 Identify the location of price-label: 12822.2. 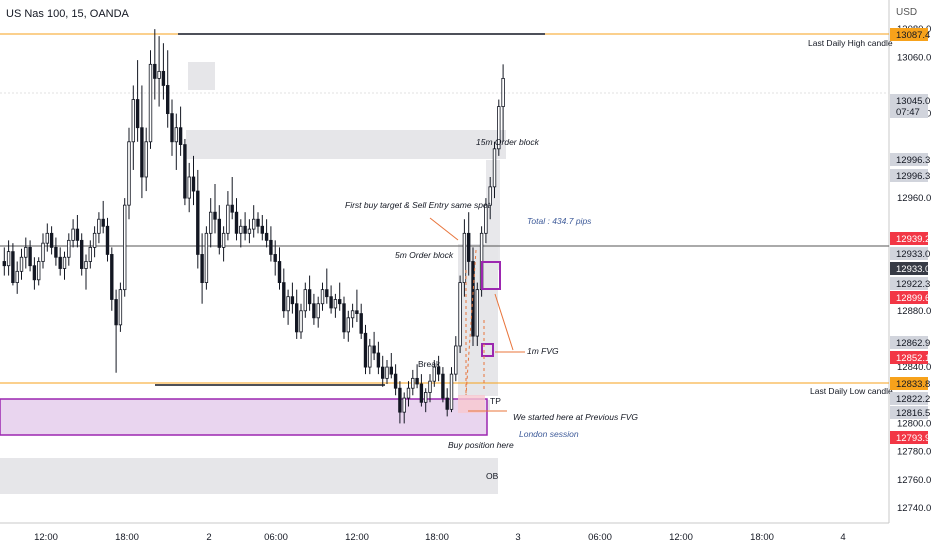
(913, 399).